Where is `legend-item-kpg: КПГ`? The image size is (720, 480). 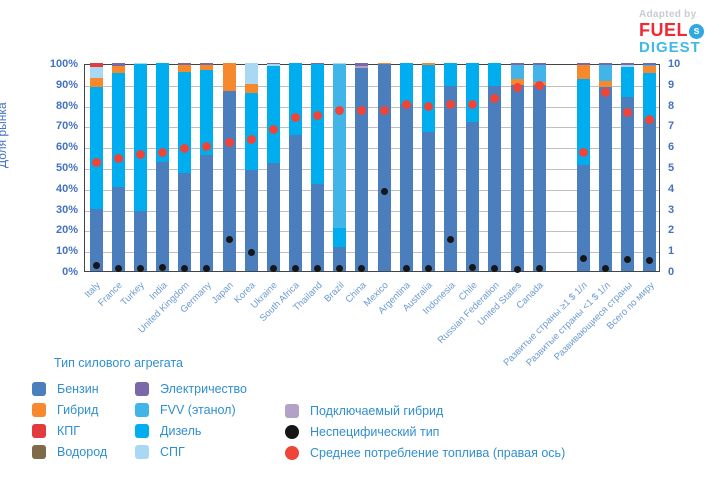
legend-item-kpg: КПГ is located at coordinates (69, 431).